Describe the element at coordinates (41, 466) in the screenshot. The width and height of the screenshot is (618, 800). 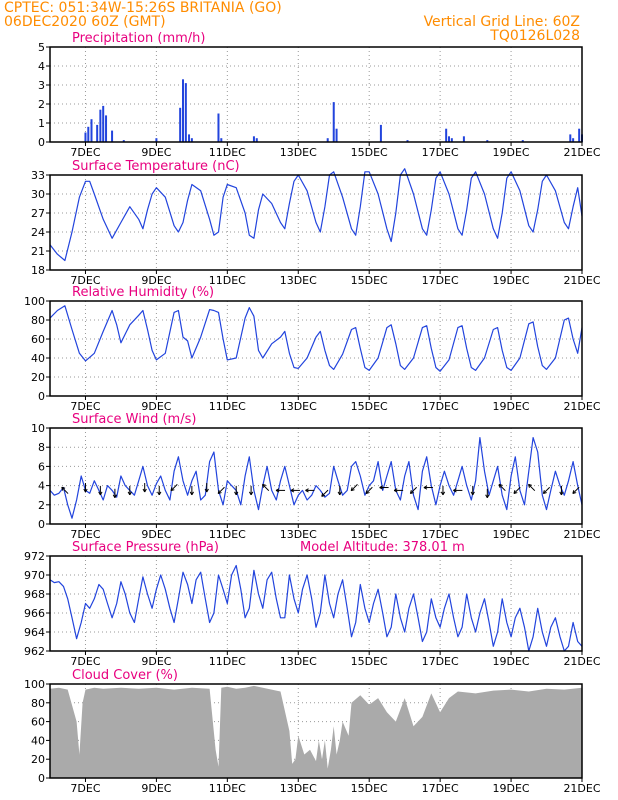
I see `y-tick-label: 6` at that location.